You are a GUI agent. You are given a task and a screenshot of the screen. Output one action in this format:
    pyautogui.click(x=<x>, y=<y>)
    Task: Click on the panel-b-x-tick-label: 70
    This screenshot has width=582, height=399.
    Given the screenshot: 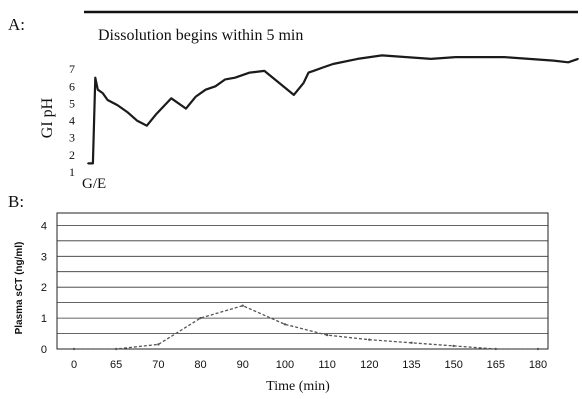 What is the action you would take?
    pyautogui.click(x=158, y=365)
    